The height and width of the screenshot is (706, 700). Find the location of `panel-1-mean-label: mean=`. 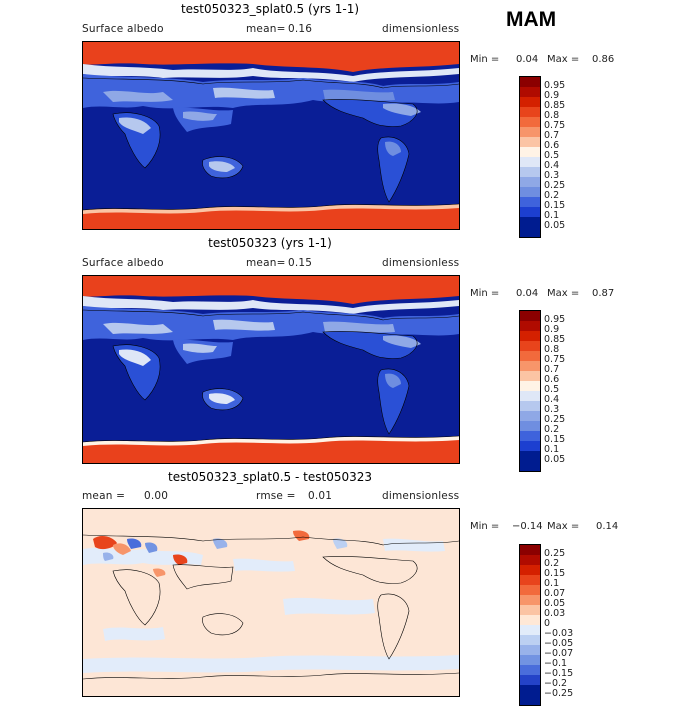

panel-1-mean-label: mean= is located at coordinates (266, 29).